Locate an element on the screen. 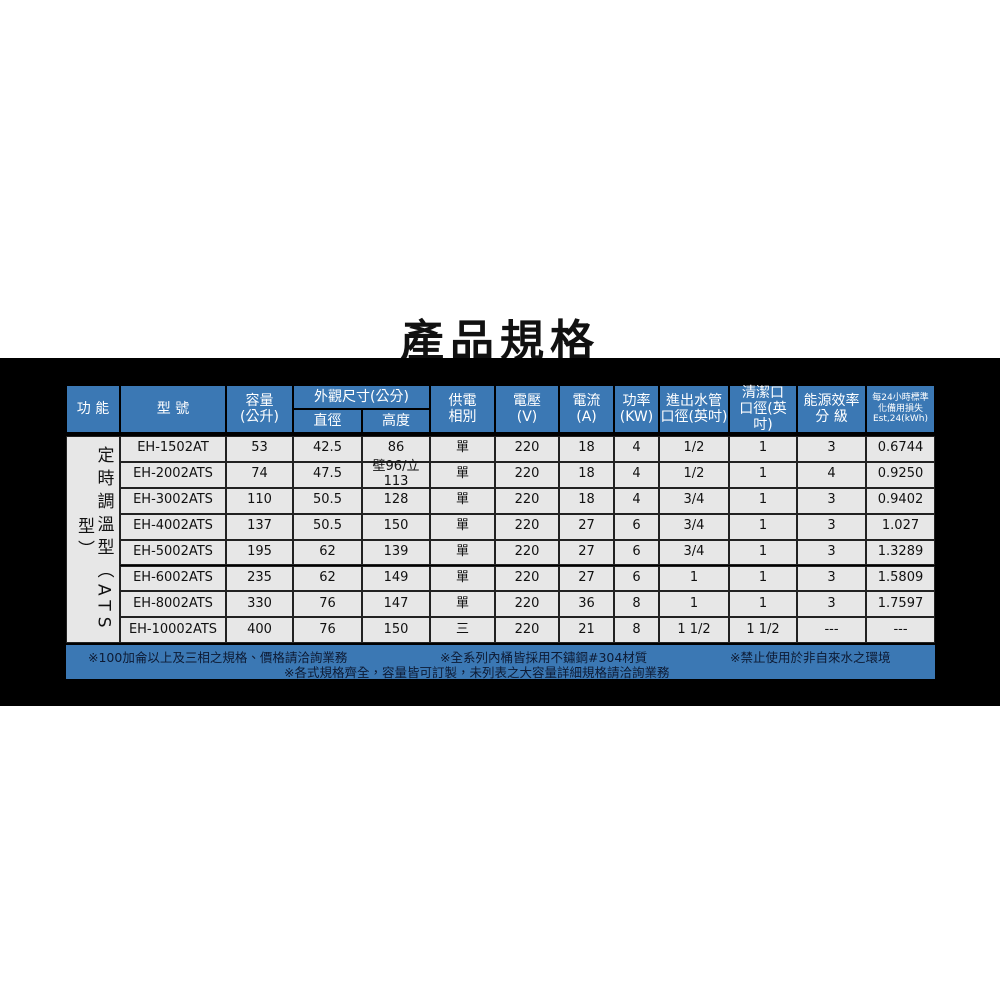 This screenshot has height=1000, width=1000. table-cell: 400 is located at coordinates (259, 630).